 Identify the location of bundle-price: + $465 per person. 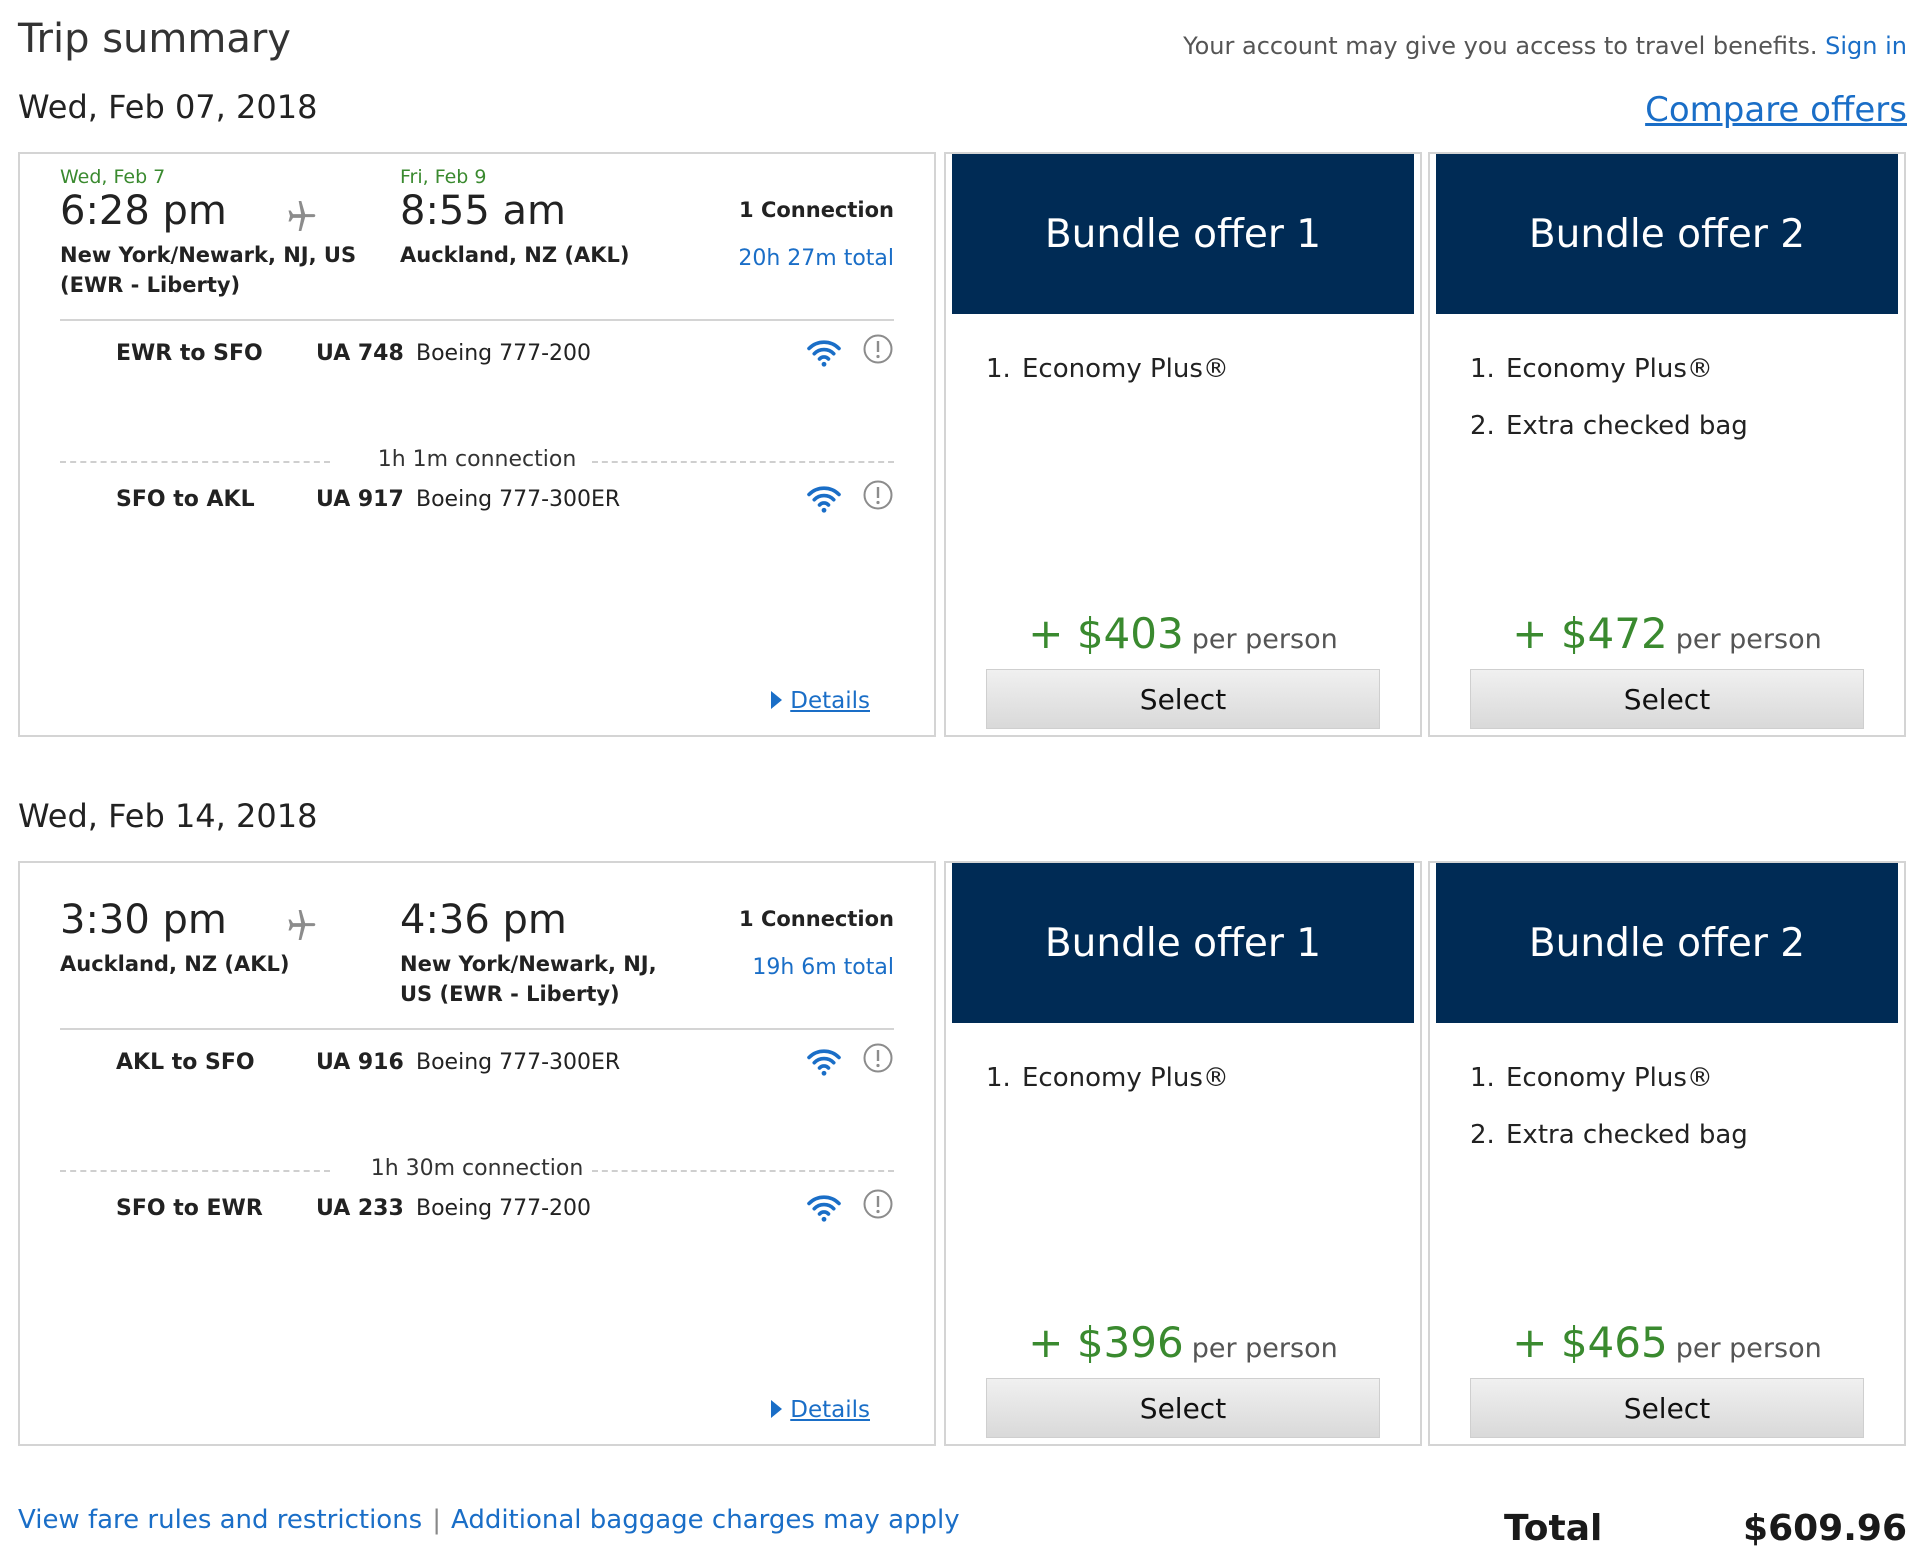
(1667, 1342).